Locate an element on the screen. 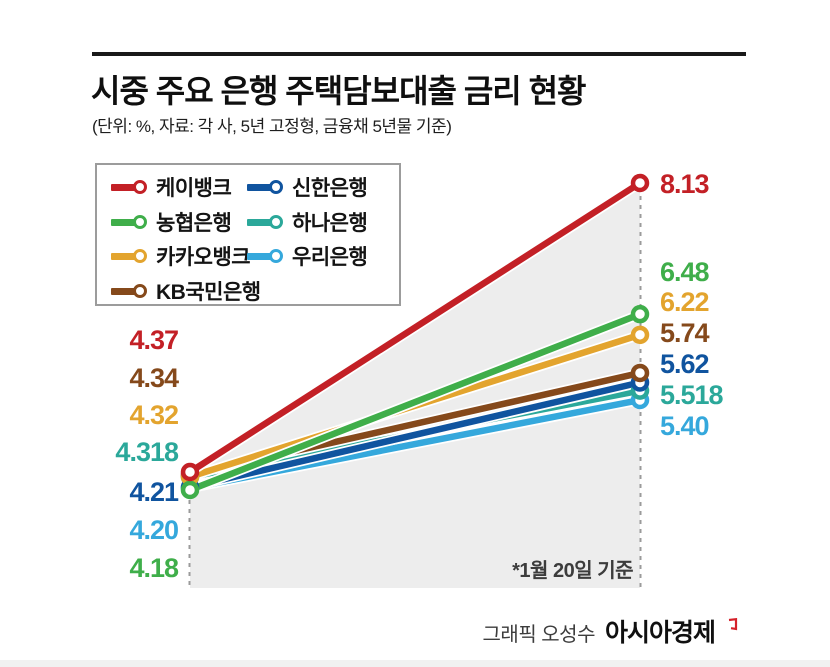  series-end-point-카카오뱅크 is located at coordinates (640, 335).